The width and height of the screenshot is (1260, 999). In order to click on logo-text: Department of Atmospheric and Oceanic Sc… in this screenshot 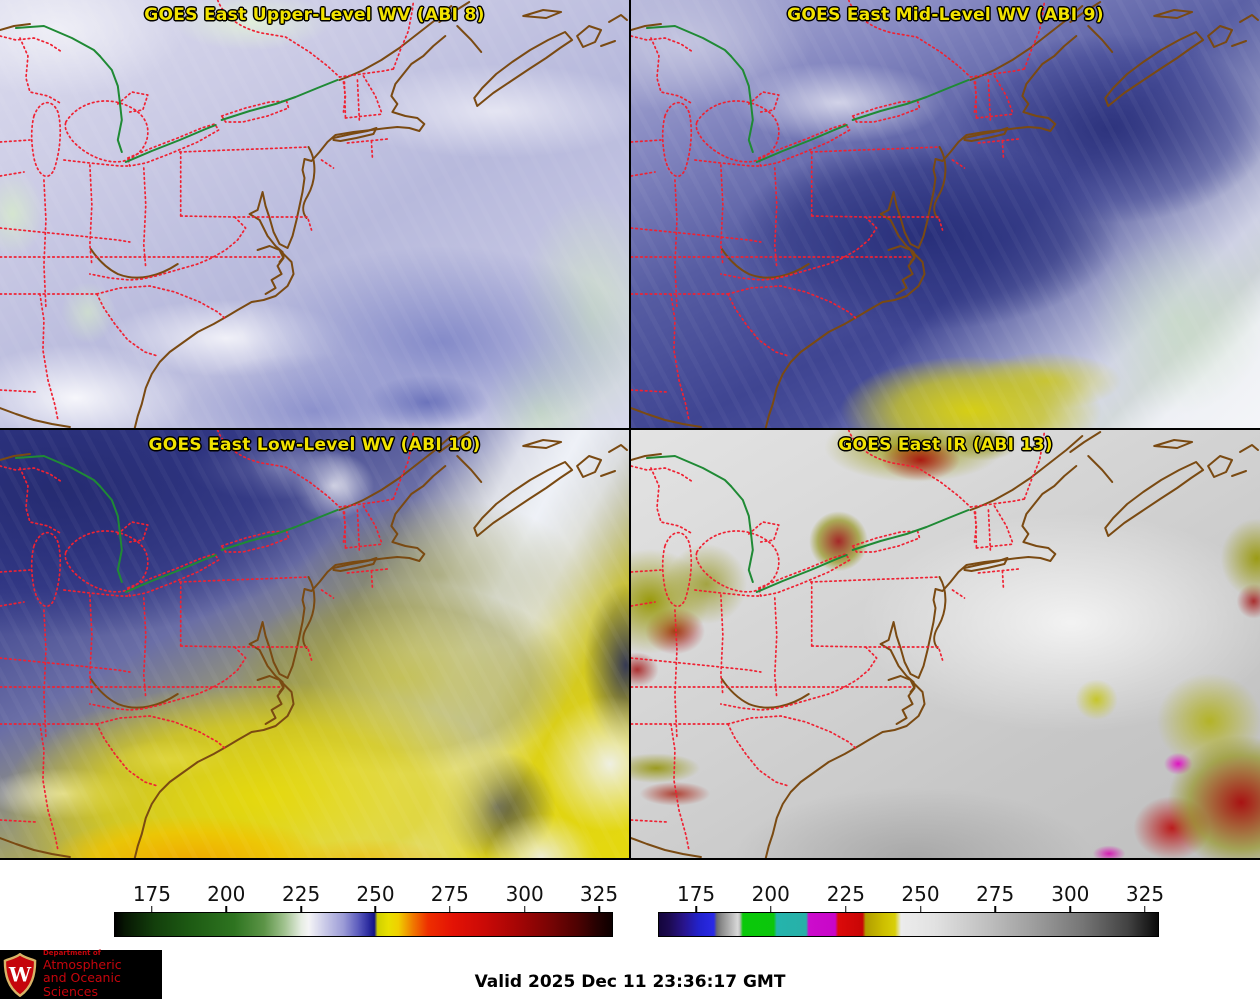, I will do `click(102, 974)`.